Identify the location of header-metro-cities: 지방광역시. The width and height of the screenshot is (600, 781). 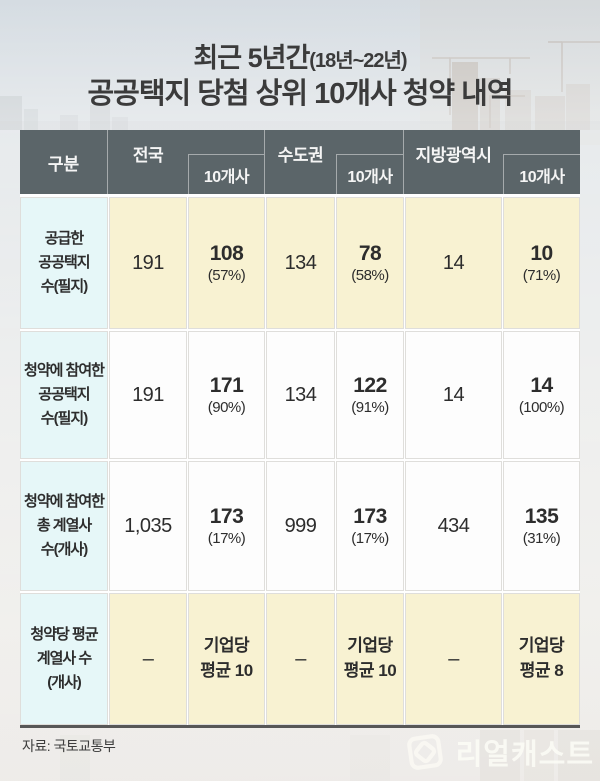
(453, 162).